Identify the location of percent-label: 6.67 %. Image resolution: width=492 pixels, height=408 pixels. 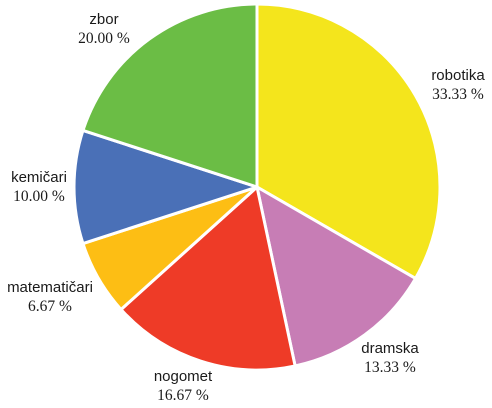
(50, 306).